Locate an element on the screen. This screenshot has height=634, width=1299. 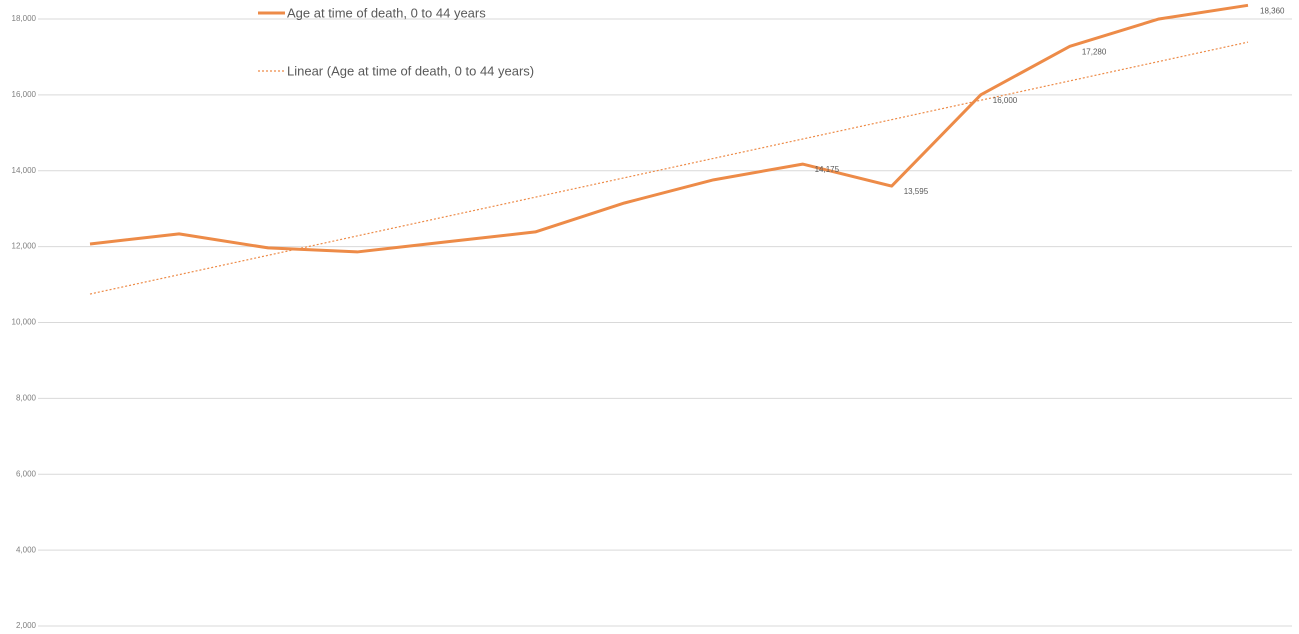
y-tick-label: 2,000 is located at coordinates (26, 625).